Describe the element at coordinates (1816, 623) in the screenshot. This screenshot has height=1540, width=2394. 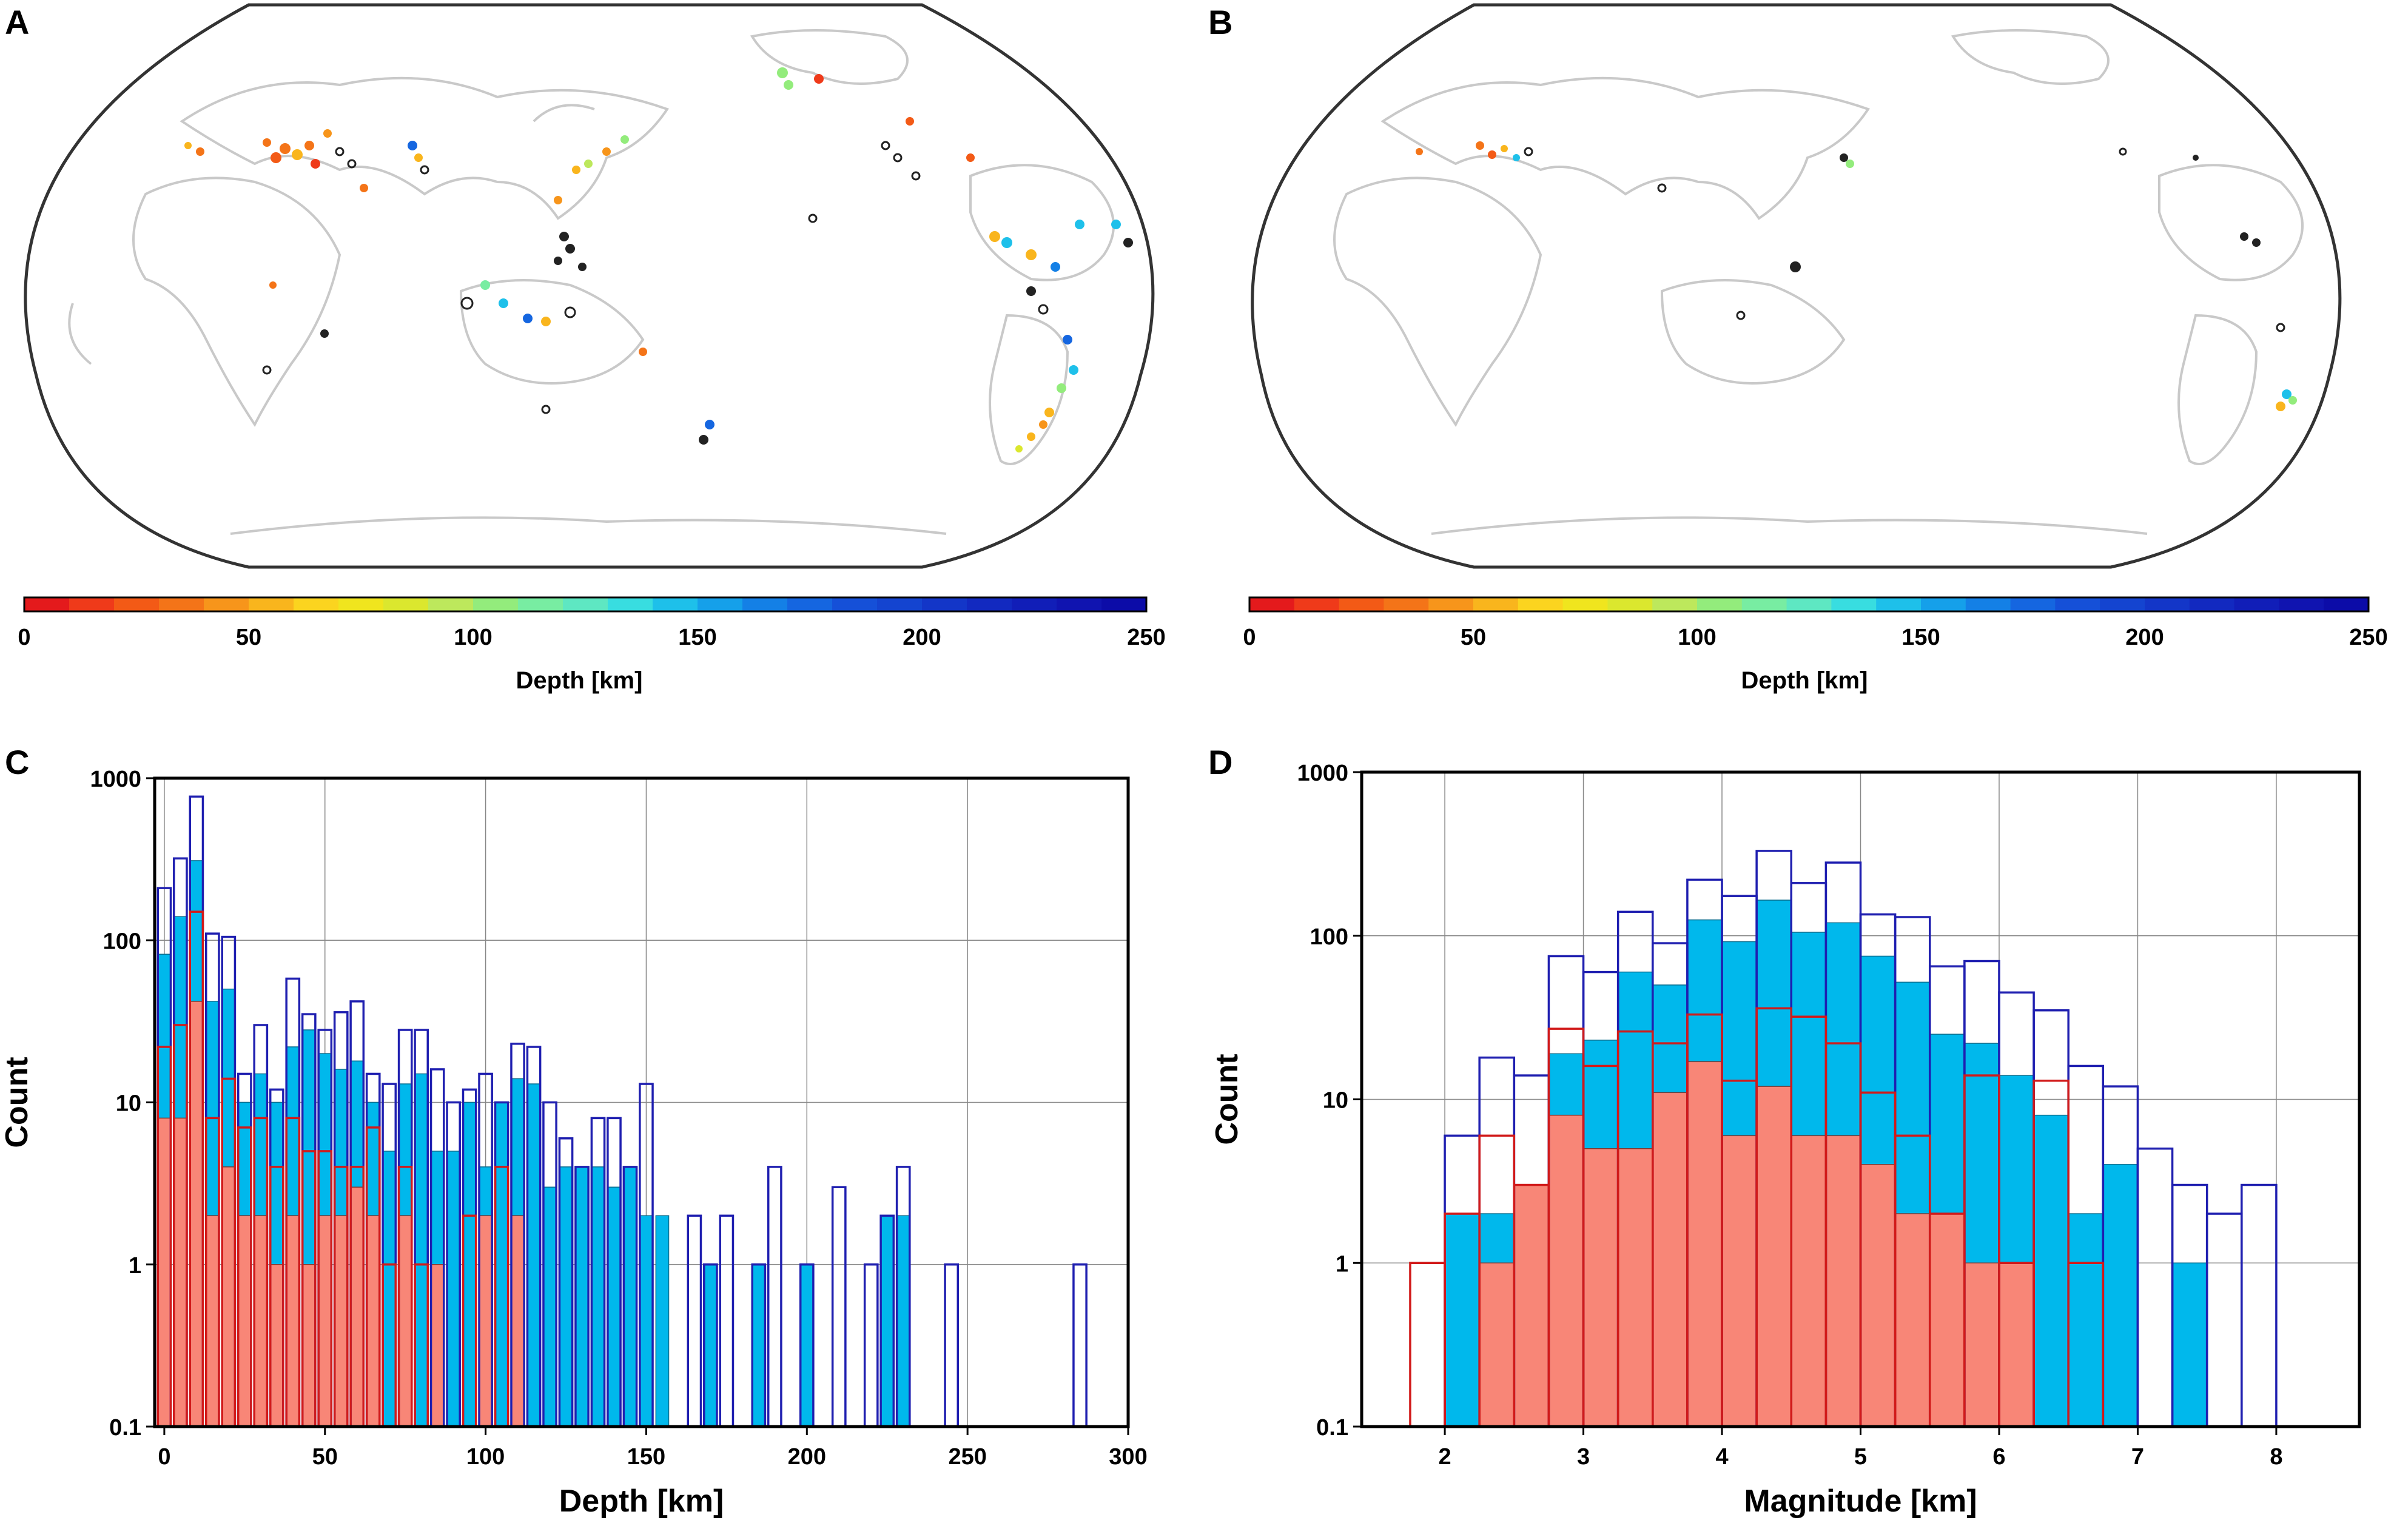
I see `colorbar-b: 0 50 100 150 200 250` at that location.